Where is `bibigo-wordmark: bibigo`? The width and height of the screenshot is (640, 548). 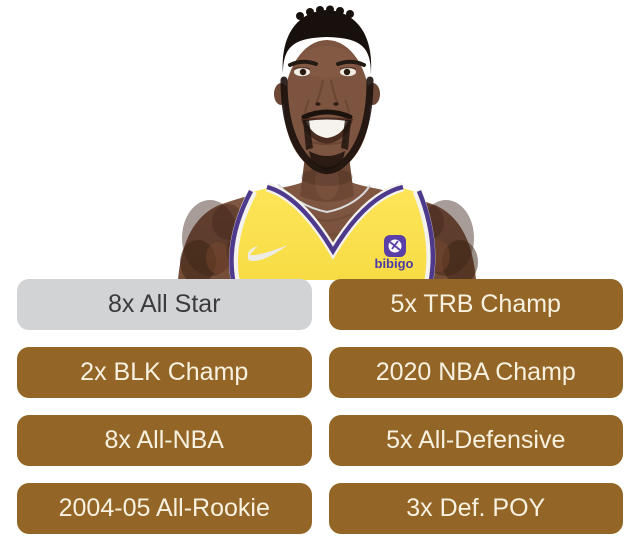
bibigo-wordmark: bibigo is located at coordinates (394, 263).